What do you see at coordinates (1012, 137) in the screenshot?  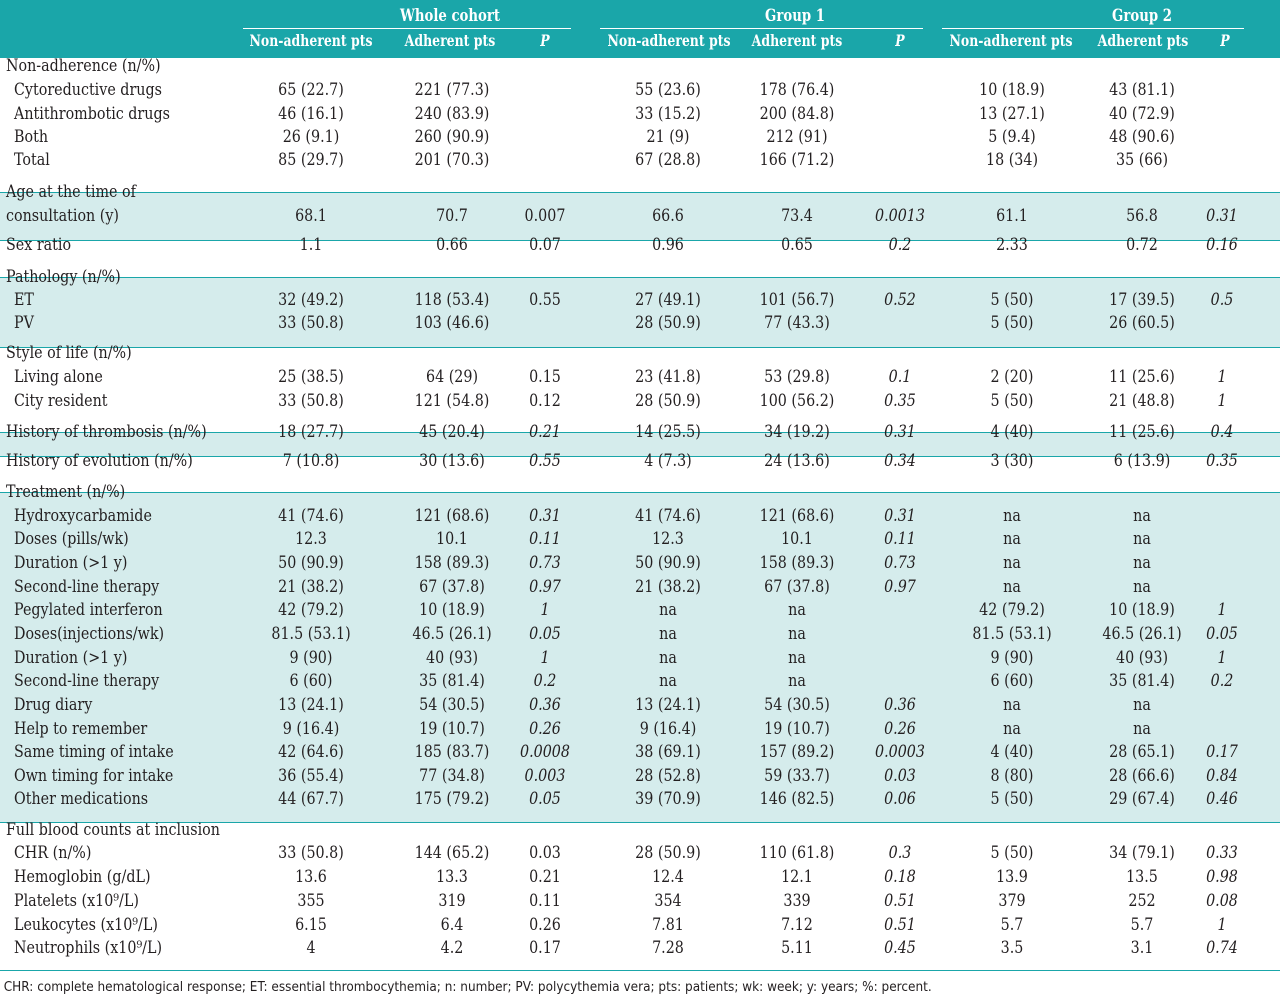 I see `table-cell: 5 (9.4)` at bounding box center [1012, 137].